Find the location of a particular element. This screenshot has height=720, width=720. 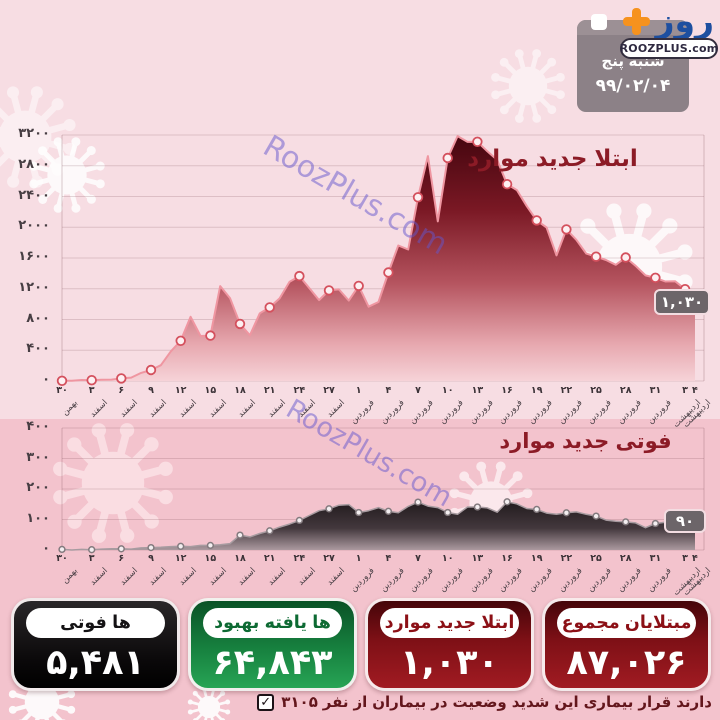

x-tick-day: ۲۵ is located at coordinates (596, 390).